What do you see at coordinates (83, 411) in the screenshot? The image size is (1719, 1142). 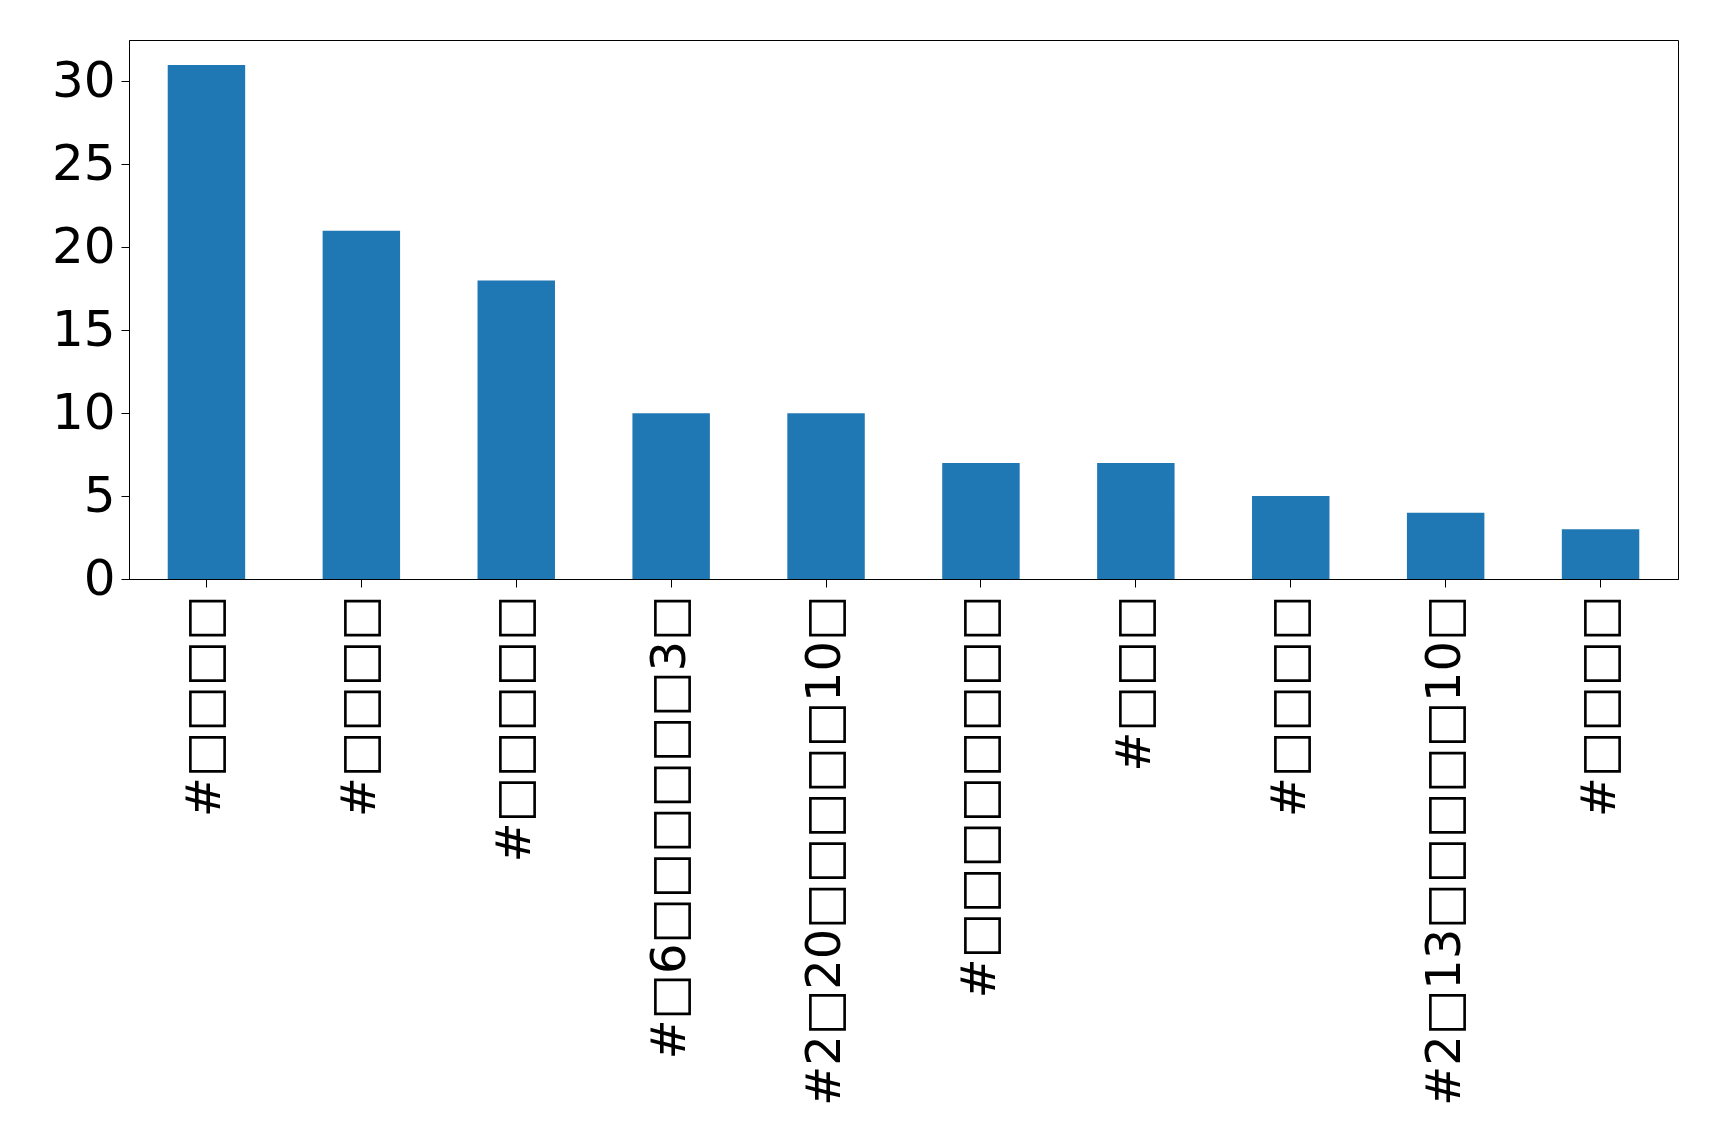 I see `y-tick-label: 10` at bounding box center [83, 411].